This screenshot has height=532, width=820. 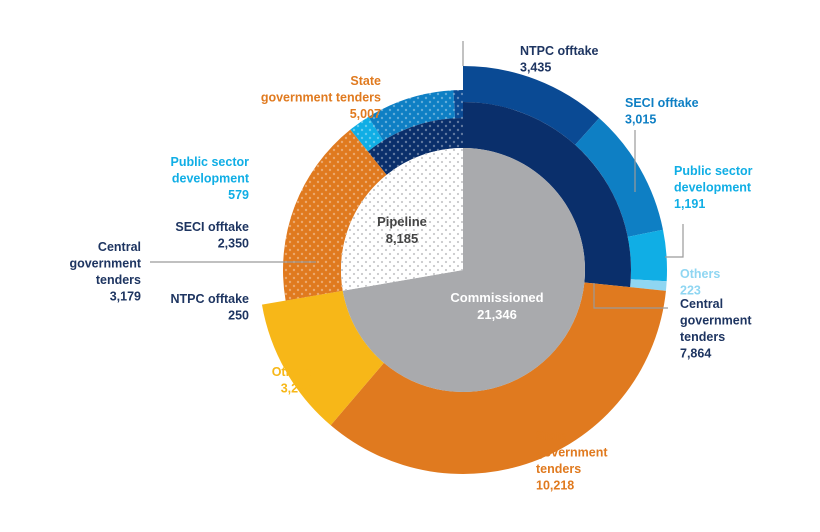 I want to click on label-c_central: Central government tenders 7,864, so click(x=716, y=329).